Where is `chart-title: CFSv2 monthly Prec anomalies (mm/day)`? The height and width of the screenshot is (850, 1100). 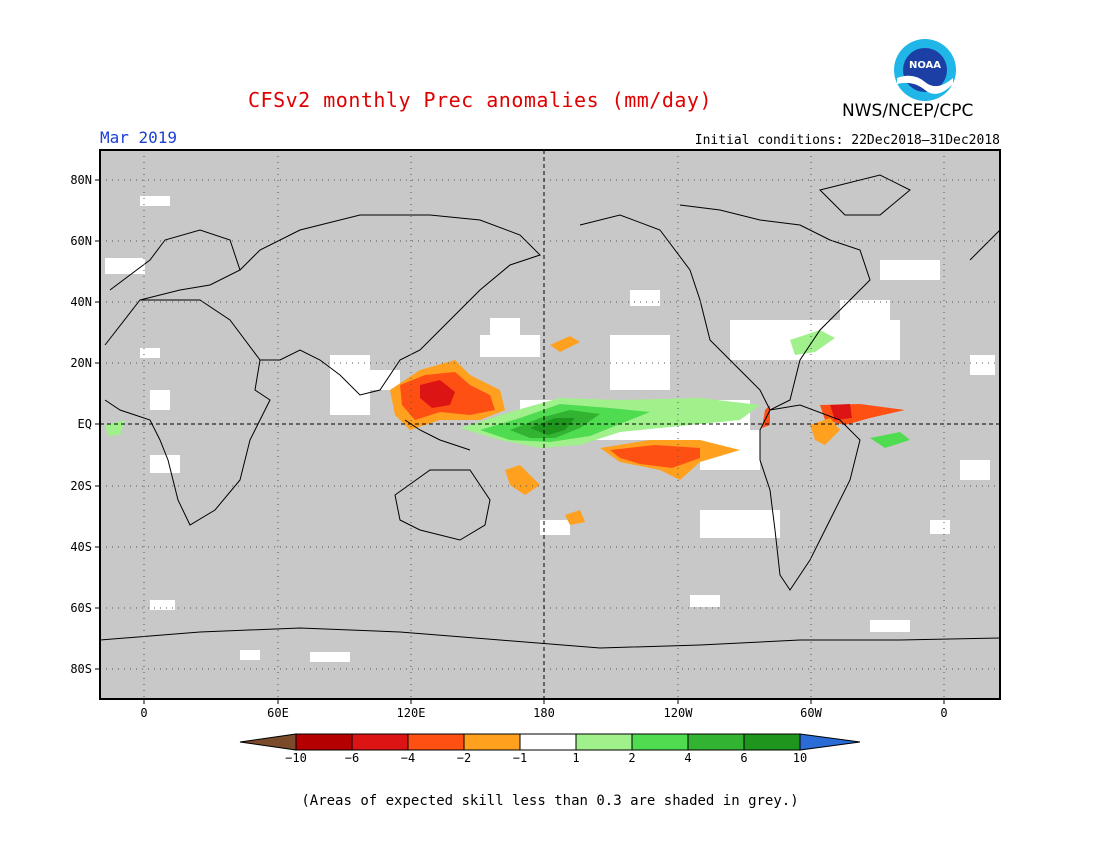 chart-title: CFSv2 monthly Prec anomalies (mm/day) is located at coordinates (480, 100).